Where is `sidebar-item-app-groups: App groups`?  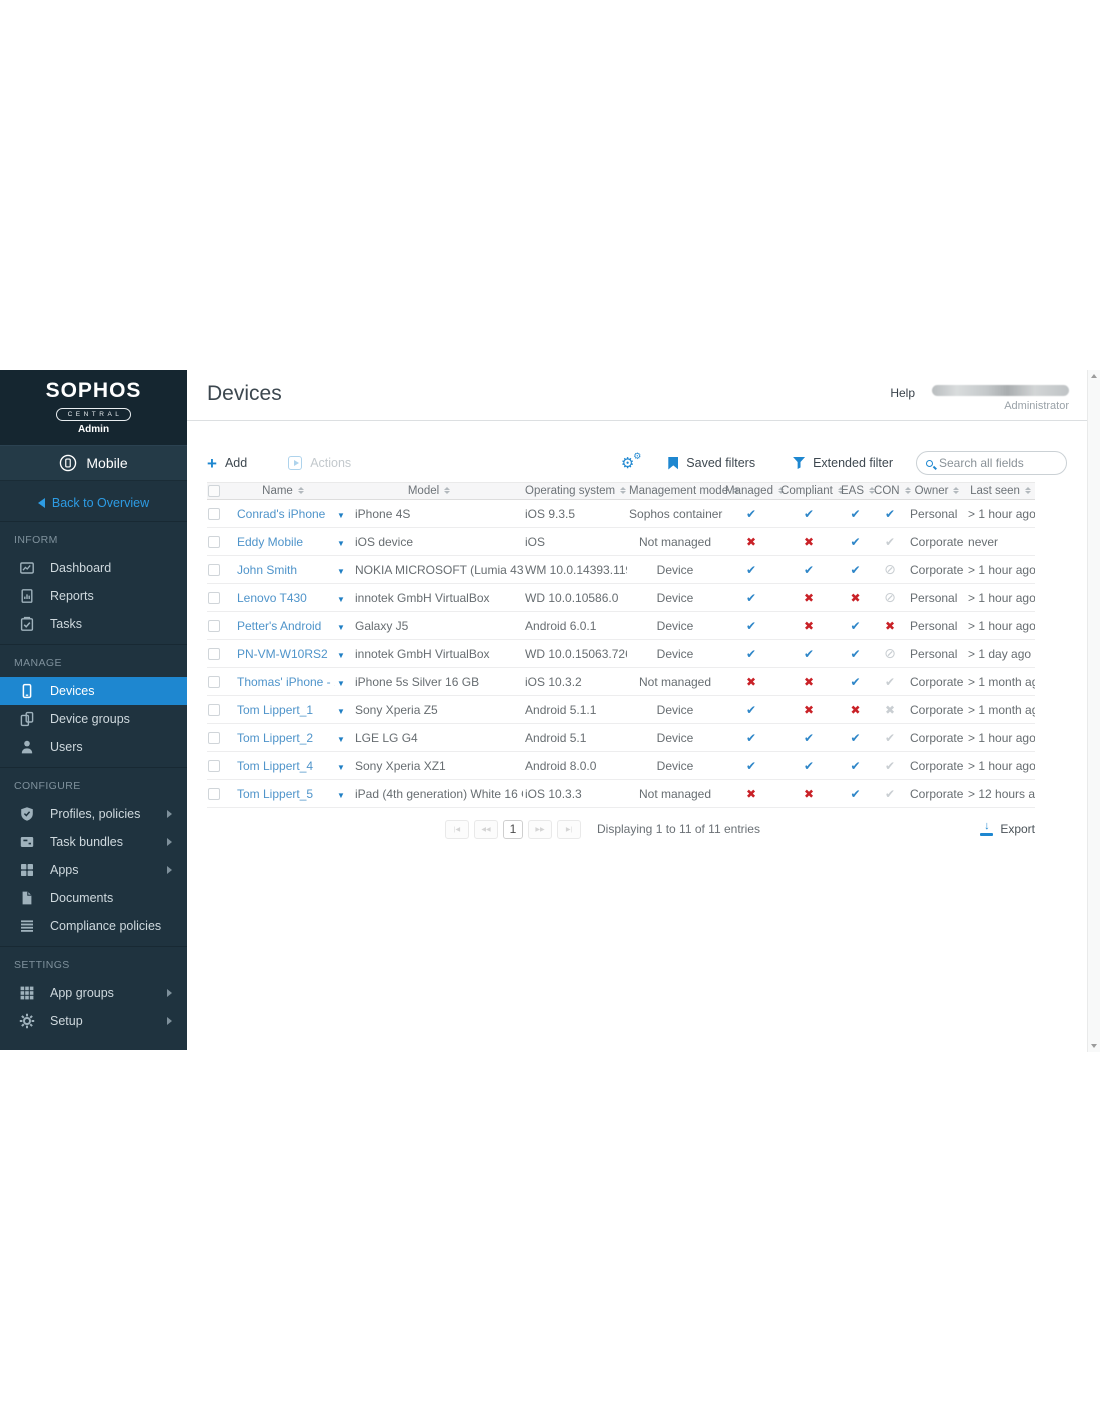
sidebar-item-app-groups: App groups is located at coordinates (93, 993).